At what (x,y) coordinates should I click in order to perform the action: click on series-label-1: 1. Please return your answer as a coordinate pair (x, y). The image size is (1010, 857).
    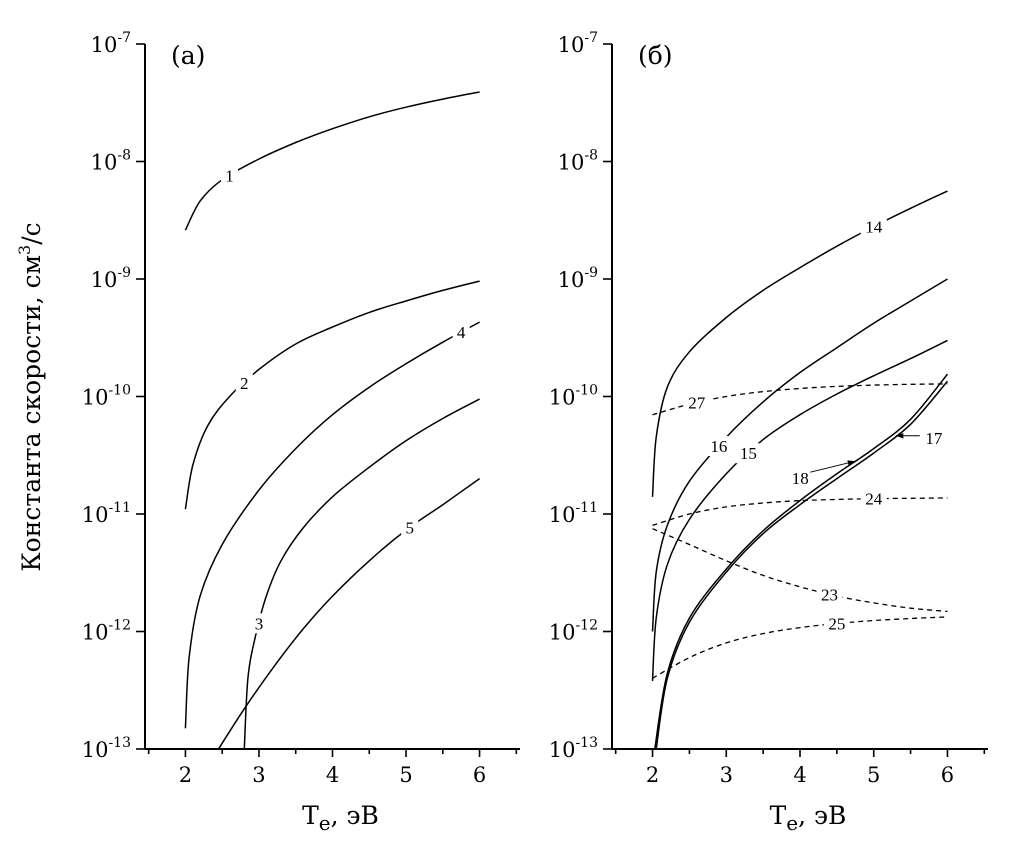
    Looking at the image, I should click on (229, 176).